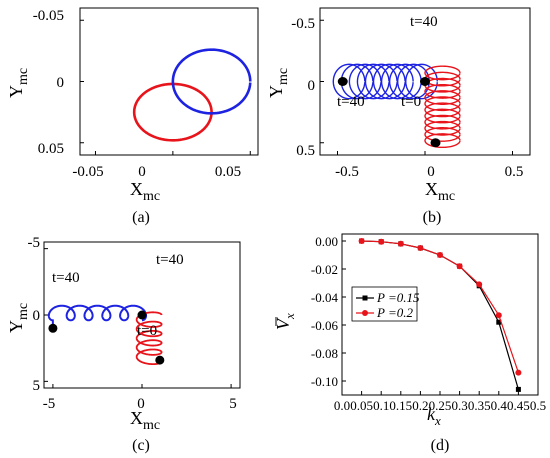  I want to click on panel-d-xticklabel-6: 0.25, so click(440, 405).